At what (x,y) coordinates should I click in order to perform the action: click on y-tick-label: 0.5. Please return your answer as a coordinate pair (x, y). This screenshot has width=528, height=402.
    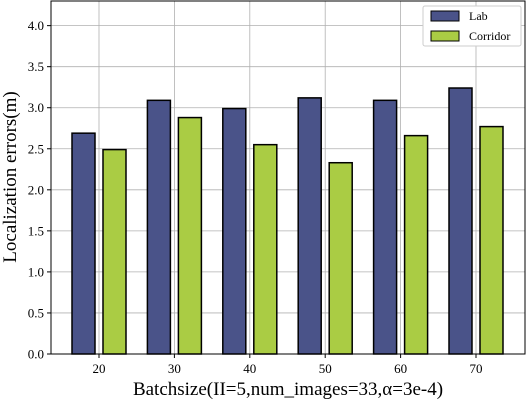
    Looking at the image, I should click on (36, 312).